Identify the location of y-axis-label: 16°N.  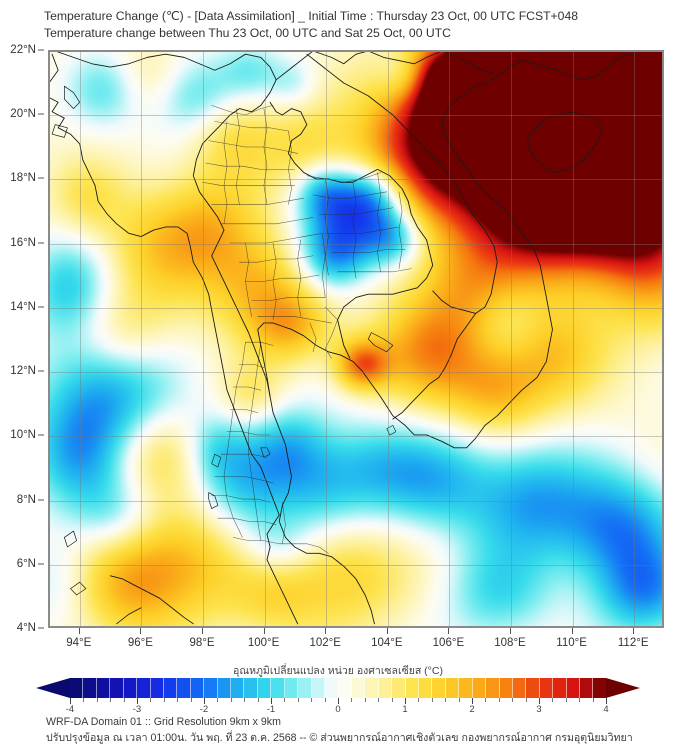
(23, 242).